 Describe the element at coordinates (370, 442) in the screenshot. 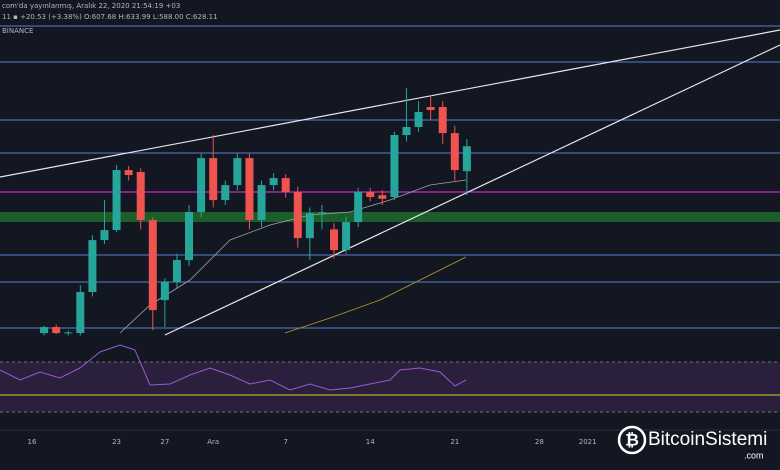

I see `x-tick-label: 14` at that location.